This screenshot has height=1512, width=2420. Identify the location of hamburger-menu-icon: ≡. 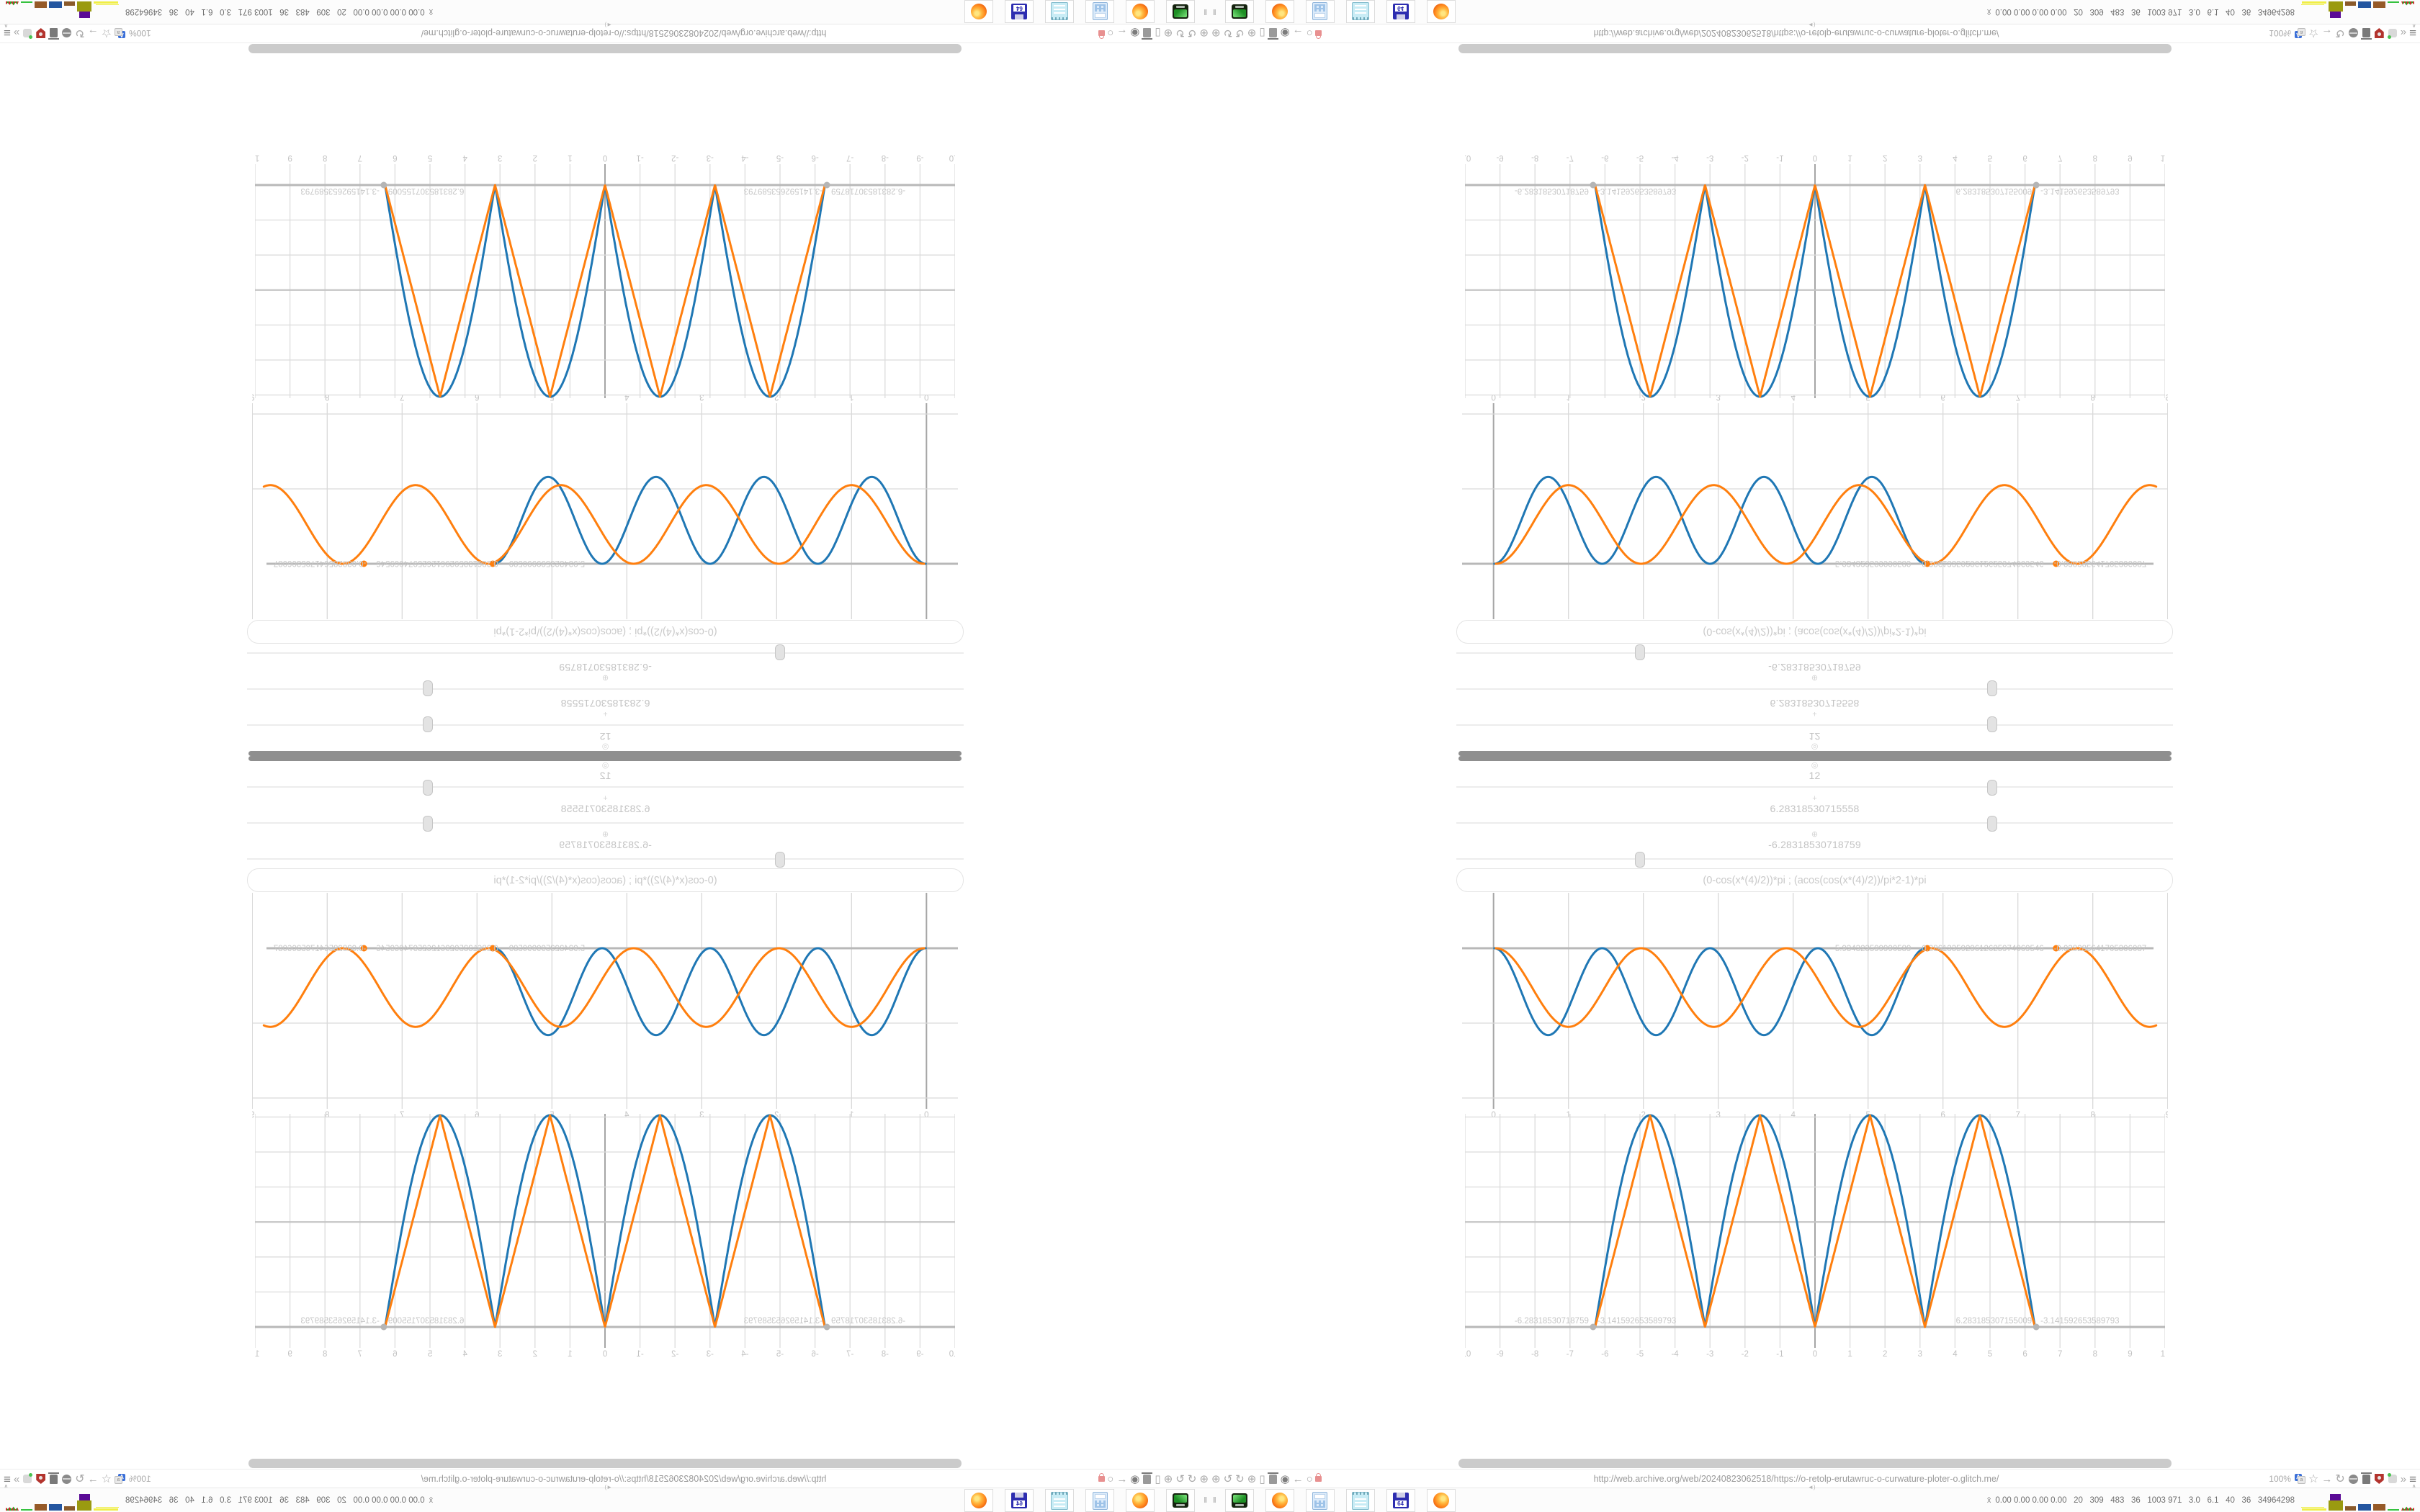
(2412, 1479).